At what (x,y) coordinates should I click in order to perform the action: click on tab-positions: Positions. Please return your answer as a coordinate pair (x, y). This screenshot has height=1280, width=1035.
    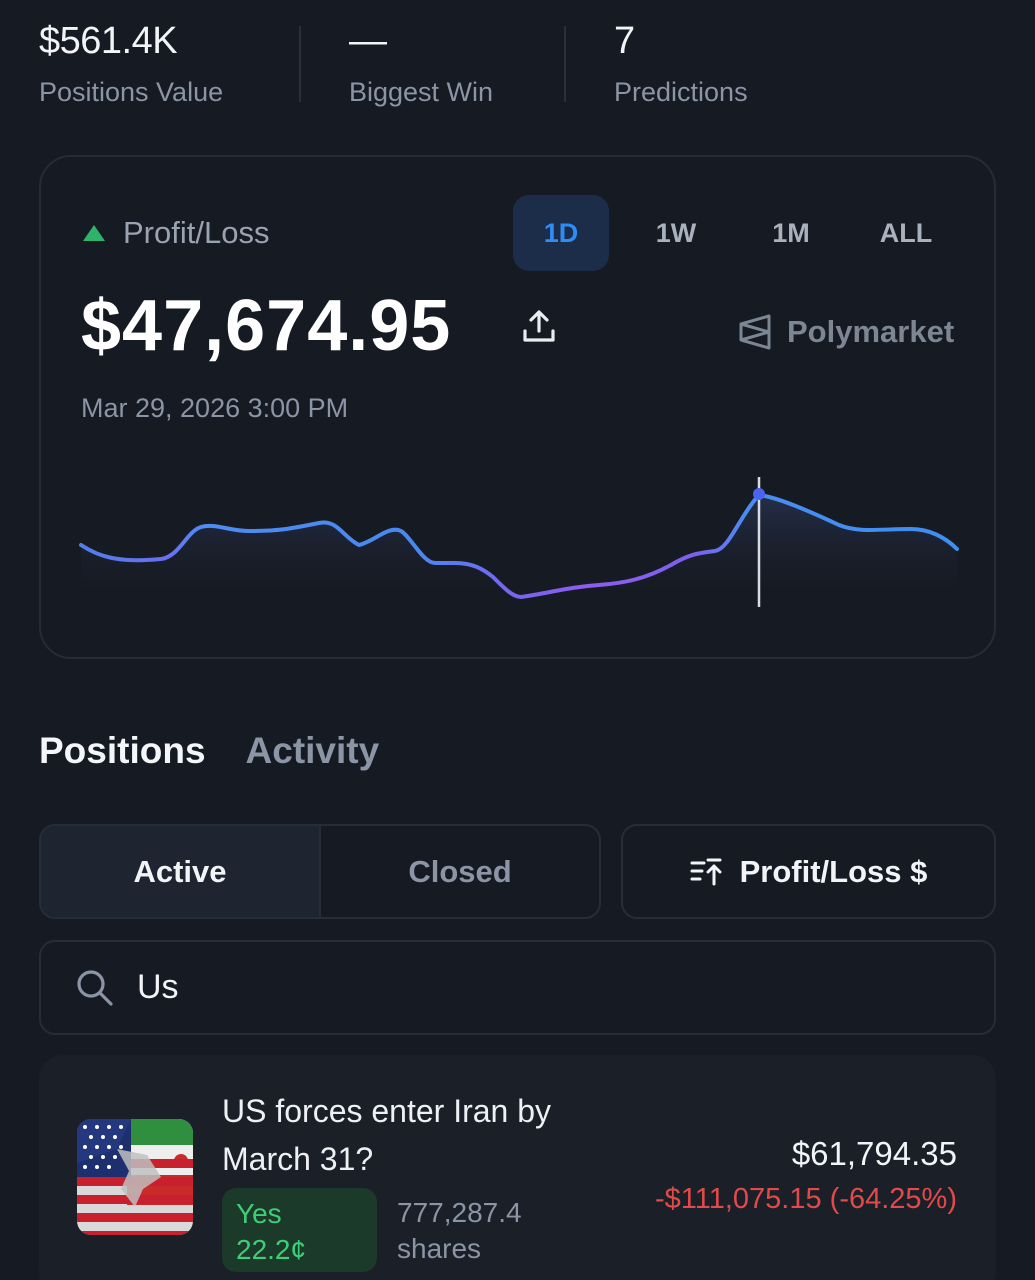
    Looking at the image, I should click on (122, 750).